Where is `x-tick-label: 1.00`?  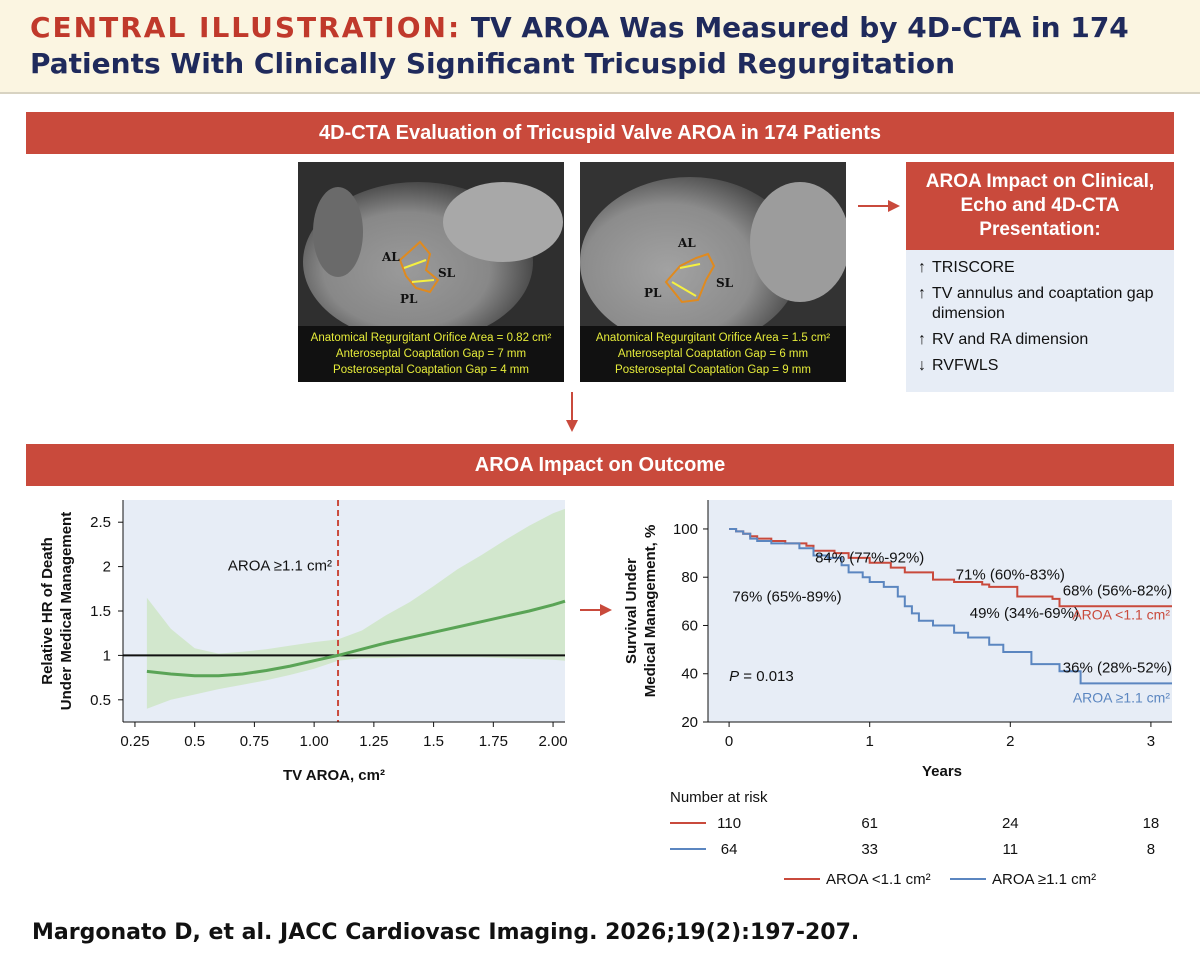
x-tick-label: 1.00 is located at coordinates (314, 741).